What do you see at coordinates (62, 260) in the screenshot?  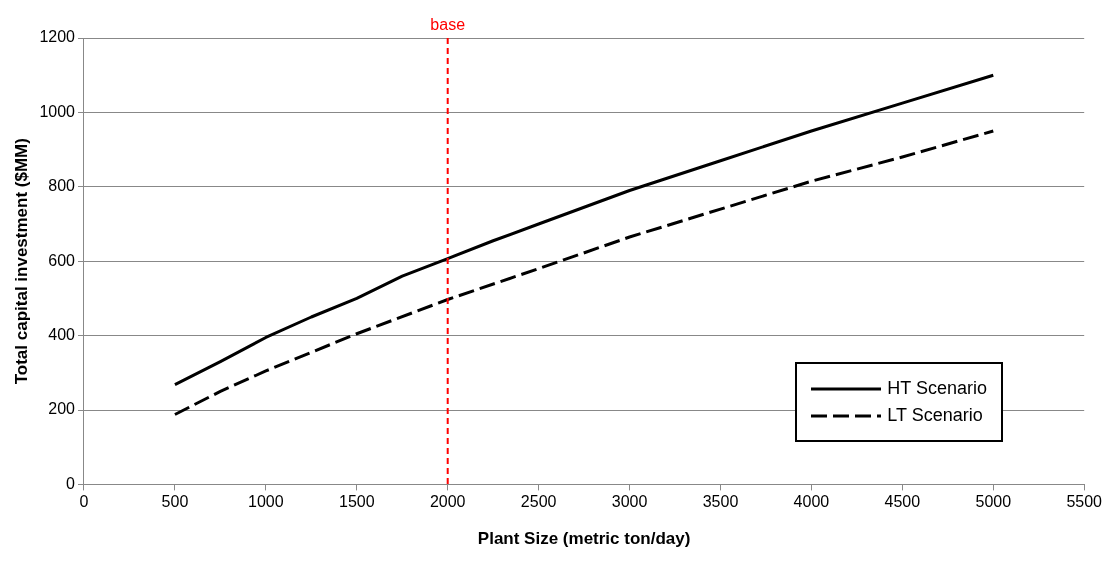 I see `y-tick-label: 600` at bounding box center [62, 260].